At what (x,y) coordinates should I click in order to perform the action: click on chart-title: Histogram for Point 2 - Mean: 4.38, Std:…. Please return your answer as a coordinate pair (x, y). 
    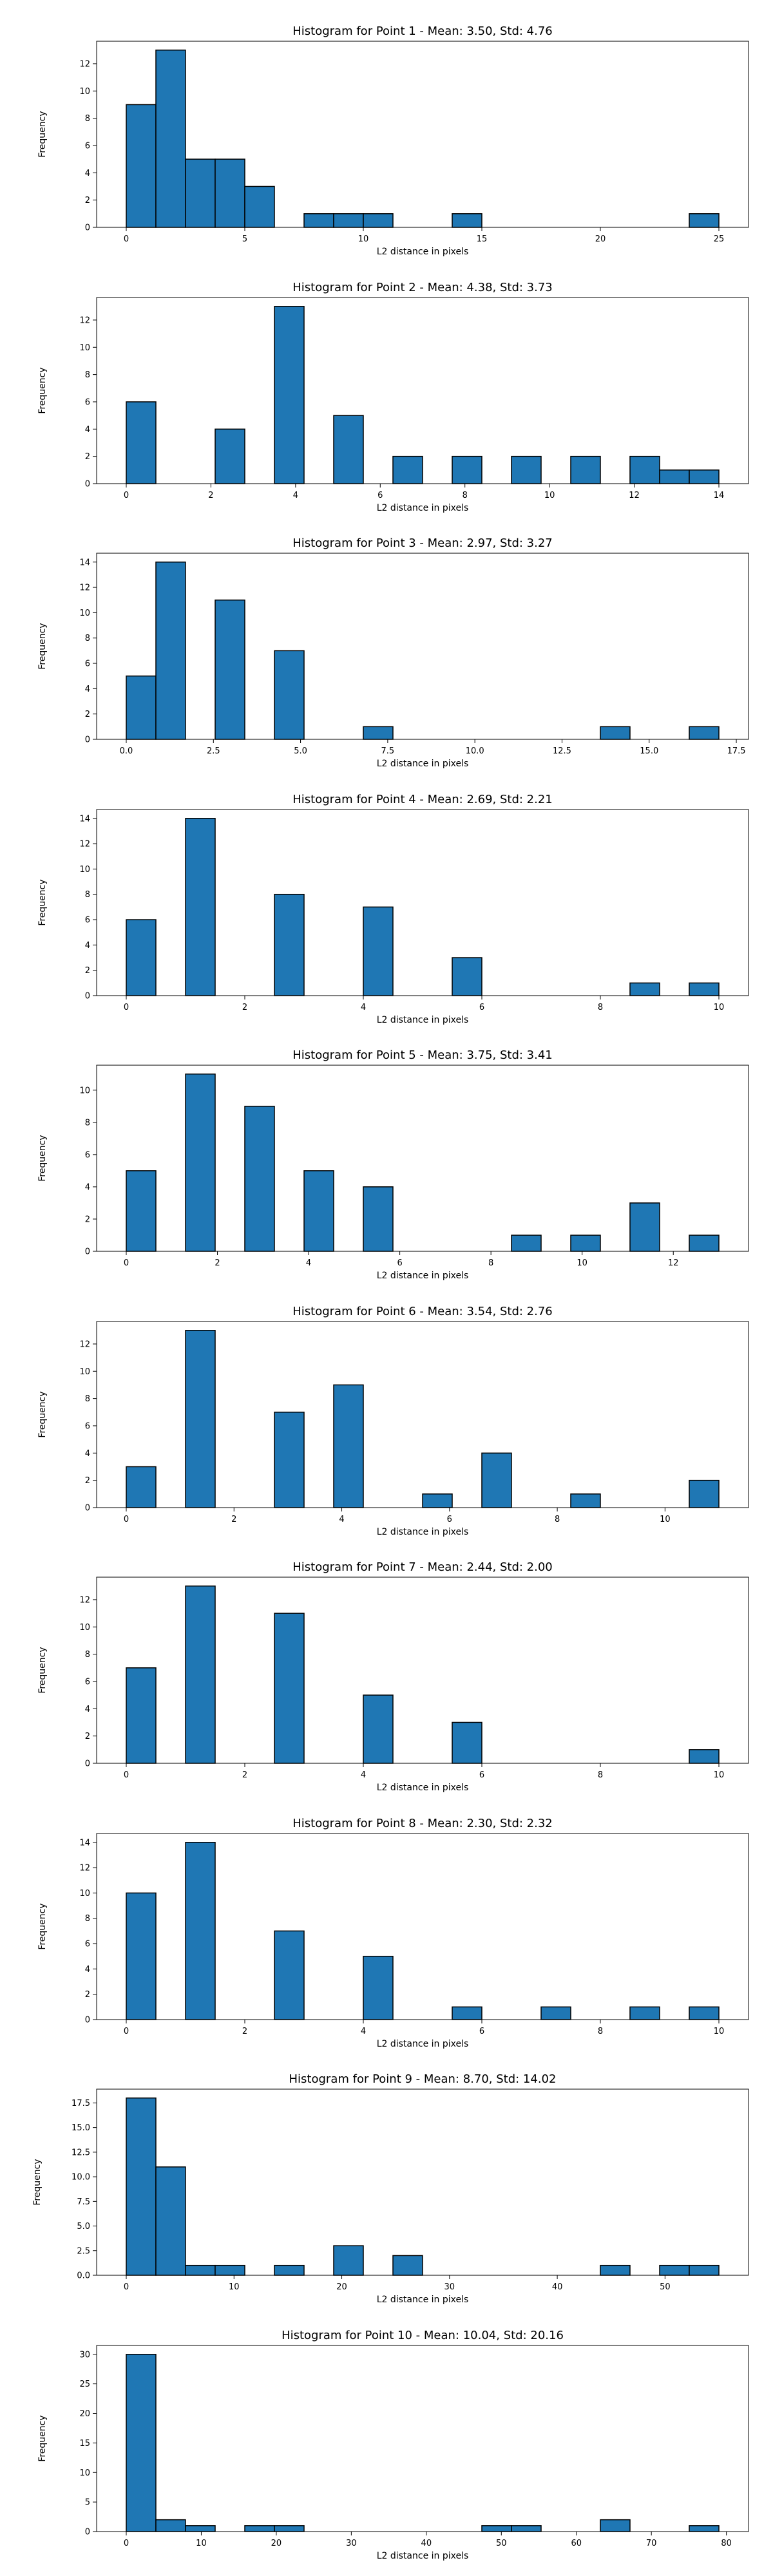
    Looking at the image, I should click on (422, 287).